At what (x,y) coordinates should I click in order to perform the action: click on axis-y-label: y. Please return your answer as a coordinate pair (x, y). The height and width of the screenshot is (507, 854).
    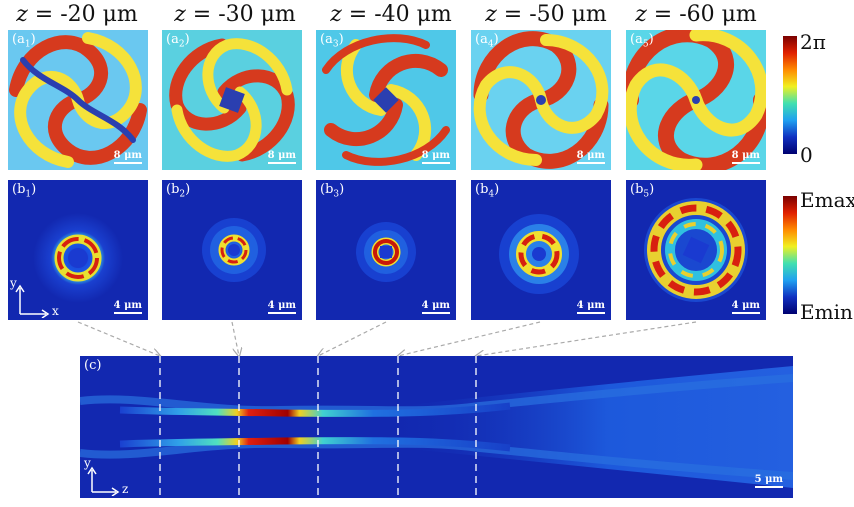
    Looking at the image, I should click on (13, 283).